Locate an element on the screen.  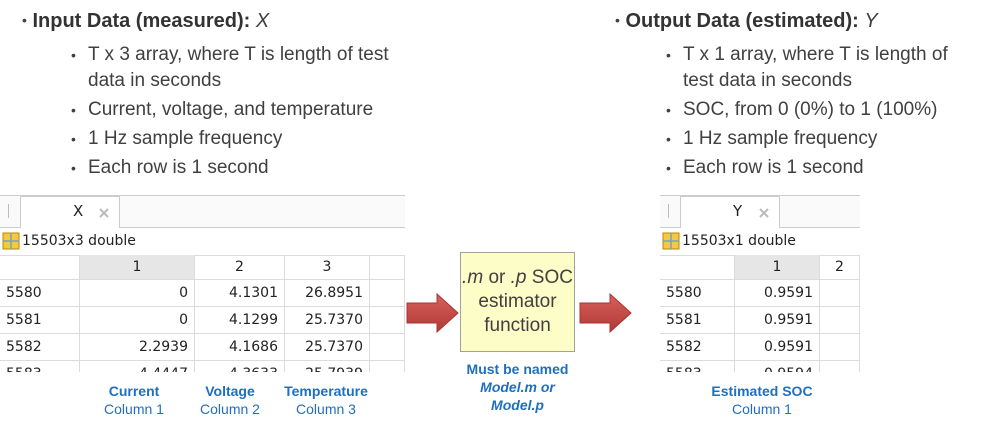
tab: Y is located at coordinates (730, 212).